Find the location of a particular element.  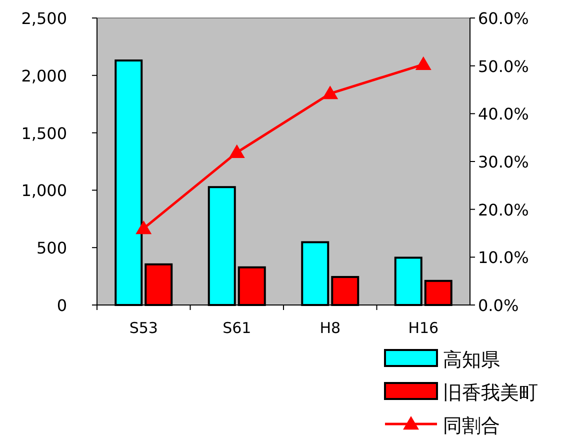

legend: 同割合 is located at coordinates (471, 426).